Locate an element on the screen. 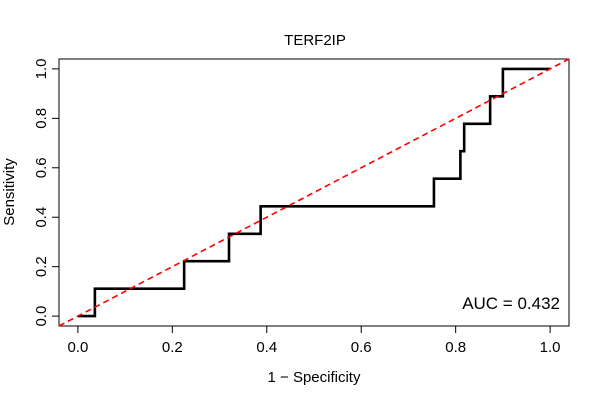 The image size is (600, 400). x-tick-label: 0.6 is located at coordinates (361, 347).